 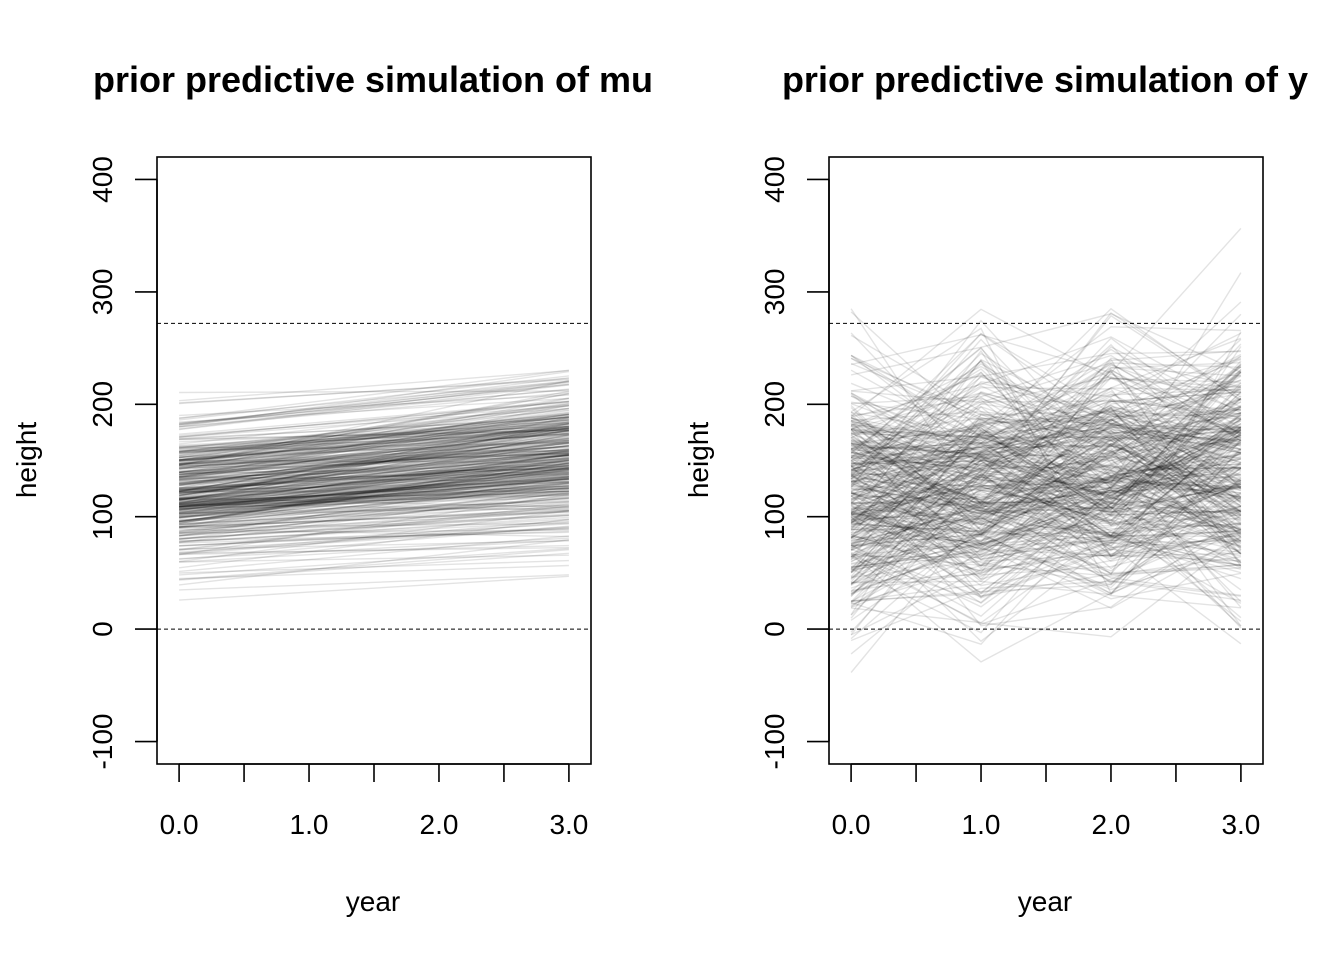 What do you see at coordinates (26, 460) in the screenshot?
I see `y-axis-label: height` at bounding box center [26, 460].